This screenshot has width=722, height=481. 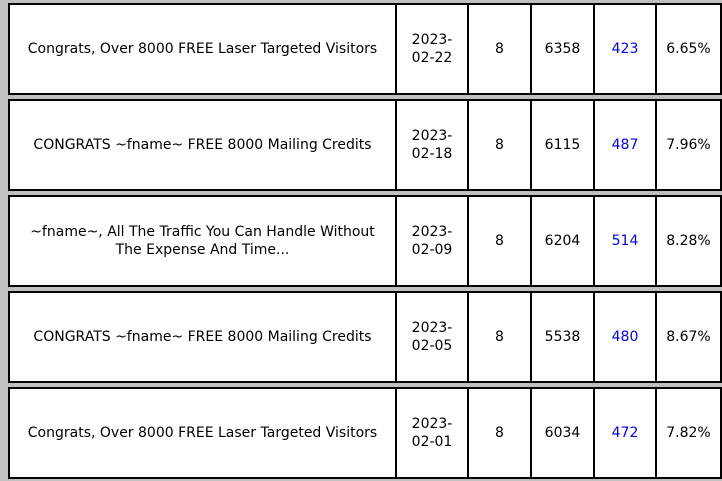 I want to click on clicks-cell: 487, so click(x=626, y=145).